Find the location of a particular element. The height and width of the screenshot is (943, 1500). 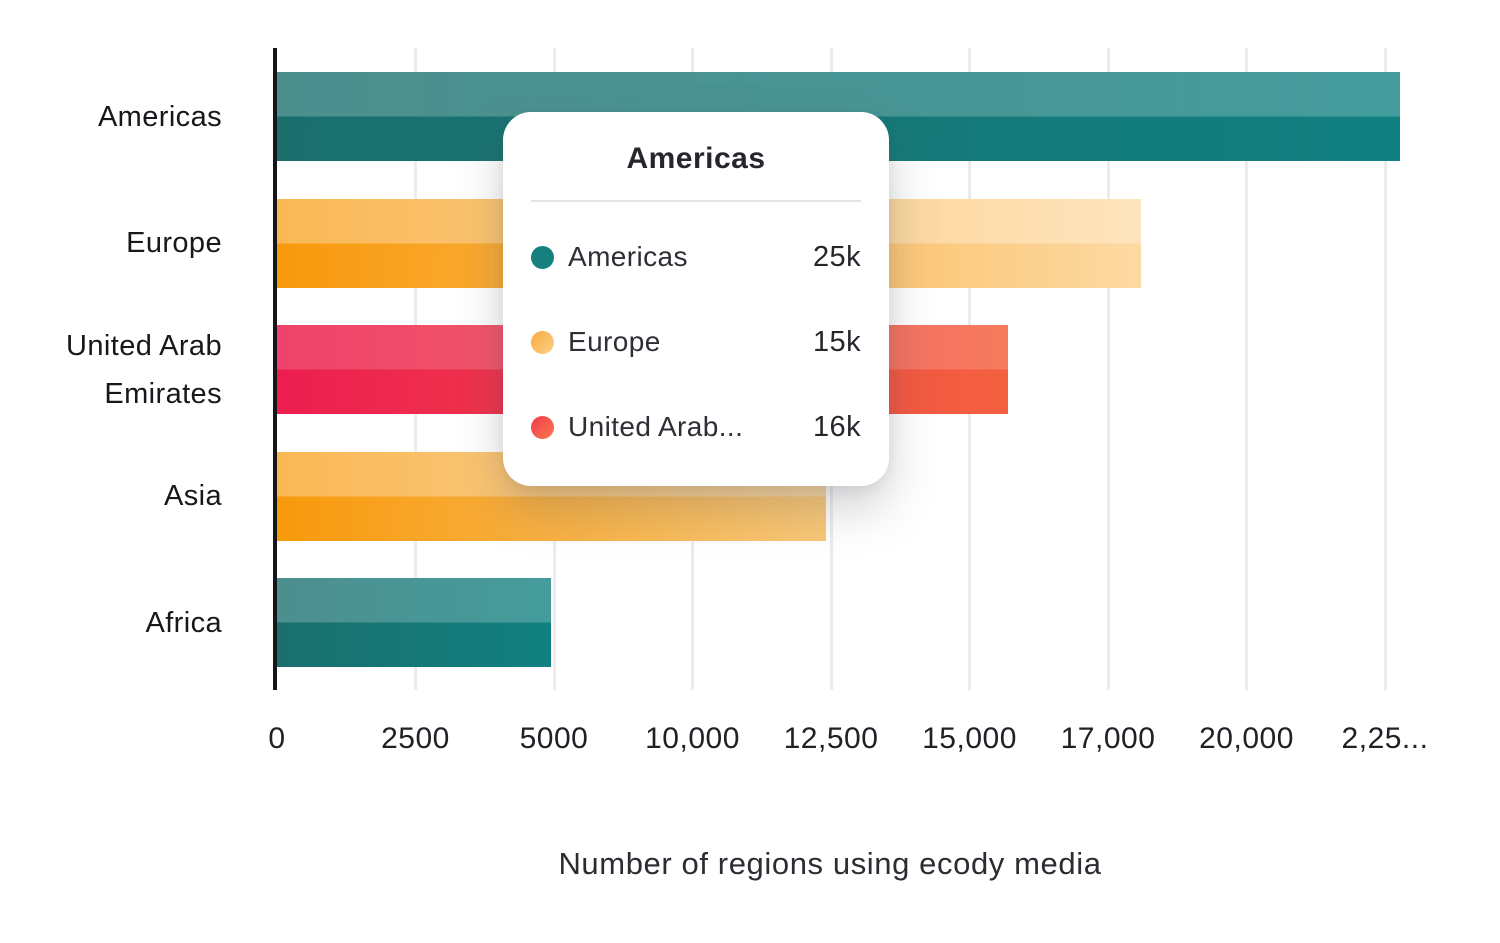

series-dot-americas-icon is located at coordinates (542, 257).